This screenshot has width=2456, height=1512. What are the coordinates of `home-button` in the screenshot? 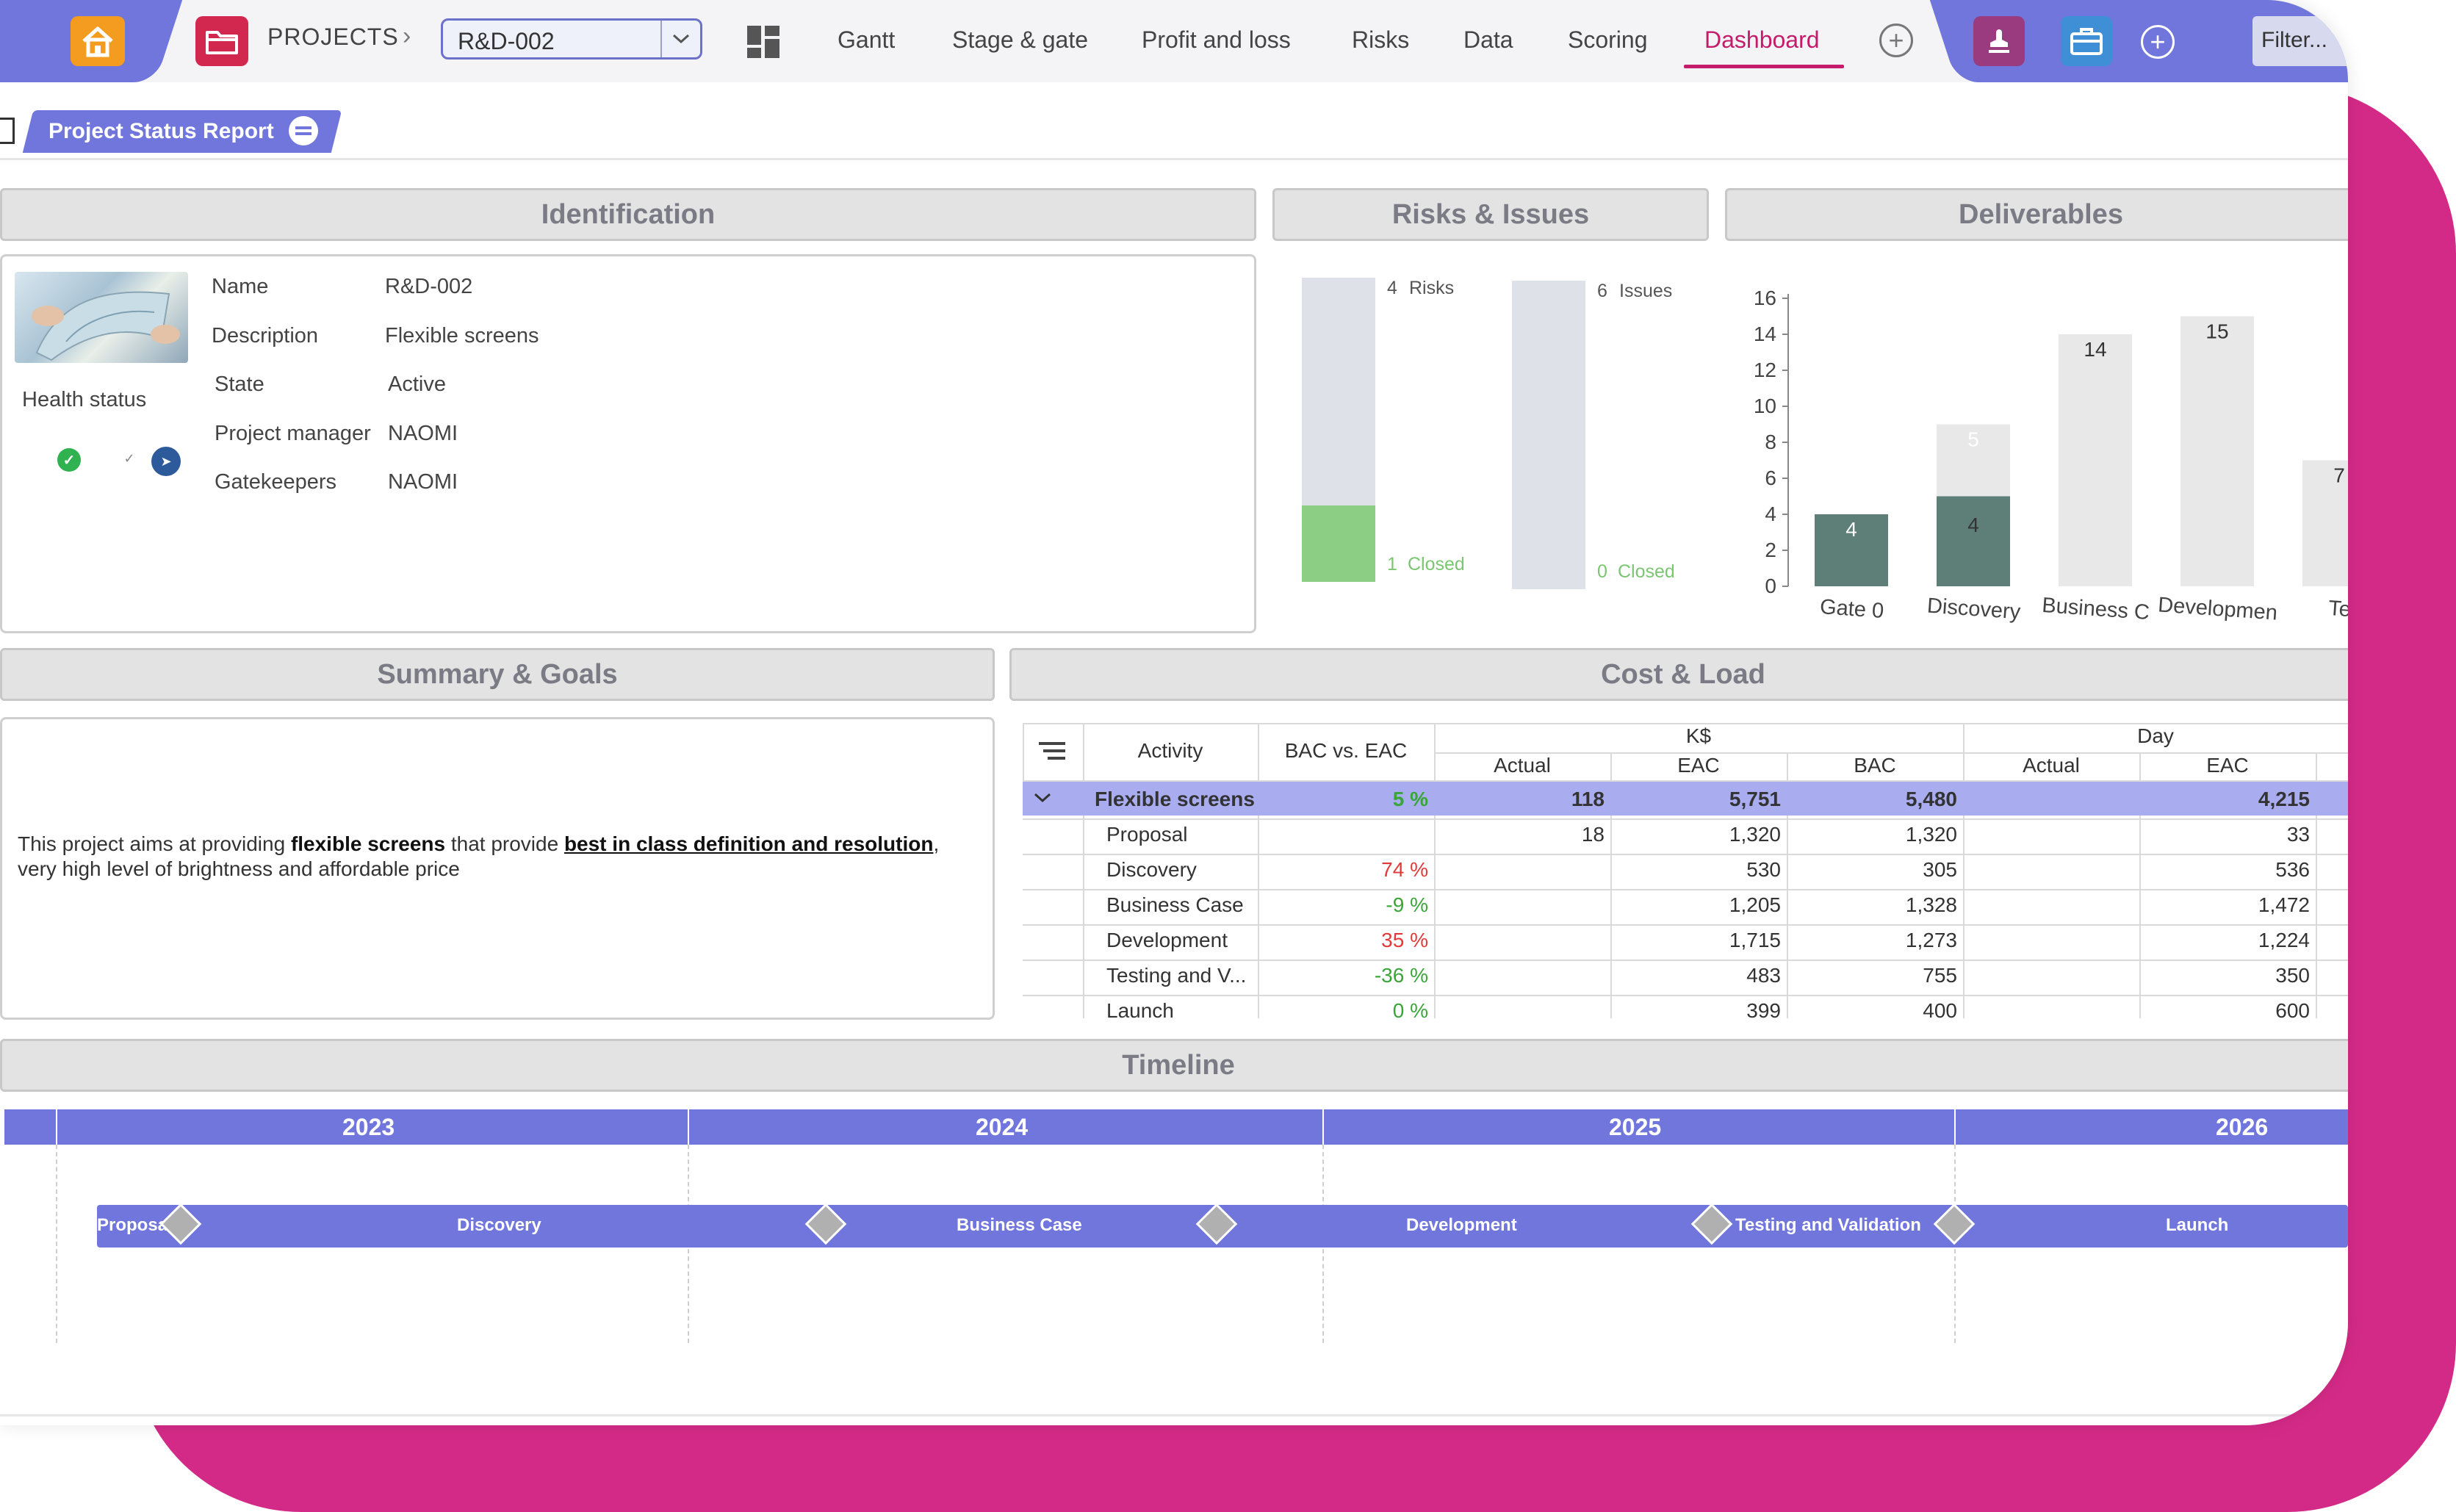 It's located at (98, 41).